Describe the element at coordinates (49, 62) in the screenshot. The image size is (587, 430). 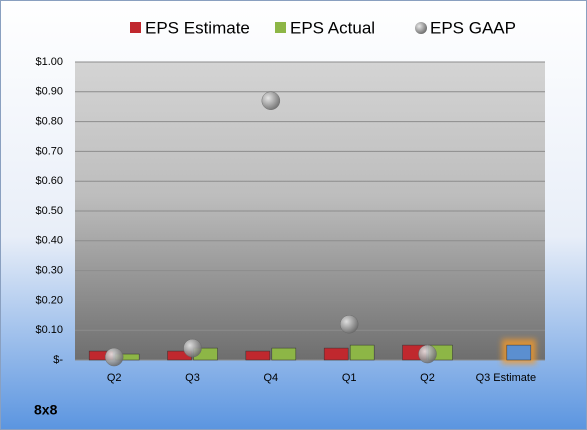
I see `y-tick-label: $1.00` at that location.